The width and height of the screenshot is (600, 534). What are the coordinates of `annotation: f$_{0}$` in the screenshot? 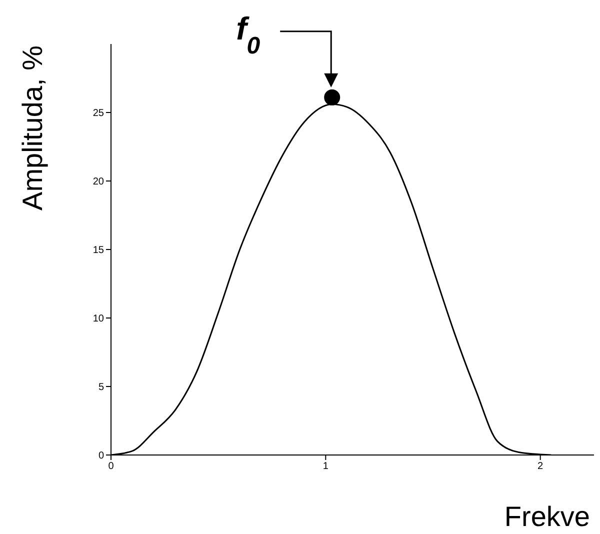 It's located at (248, 34).